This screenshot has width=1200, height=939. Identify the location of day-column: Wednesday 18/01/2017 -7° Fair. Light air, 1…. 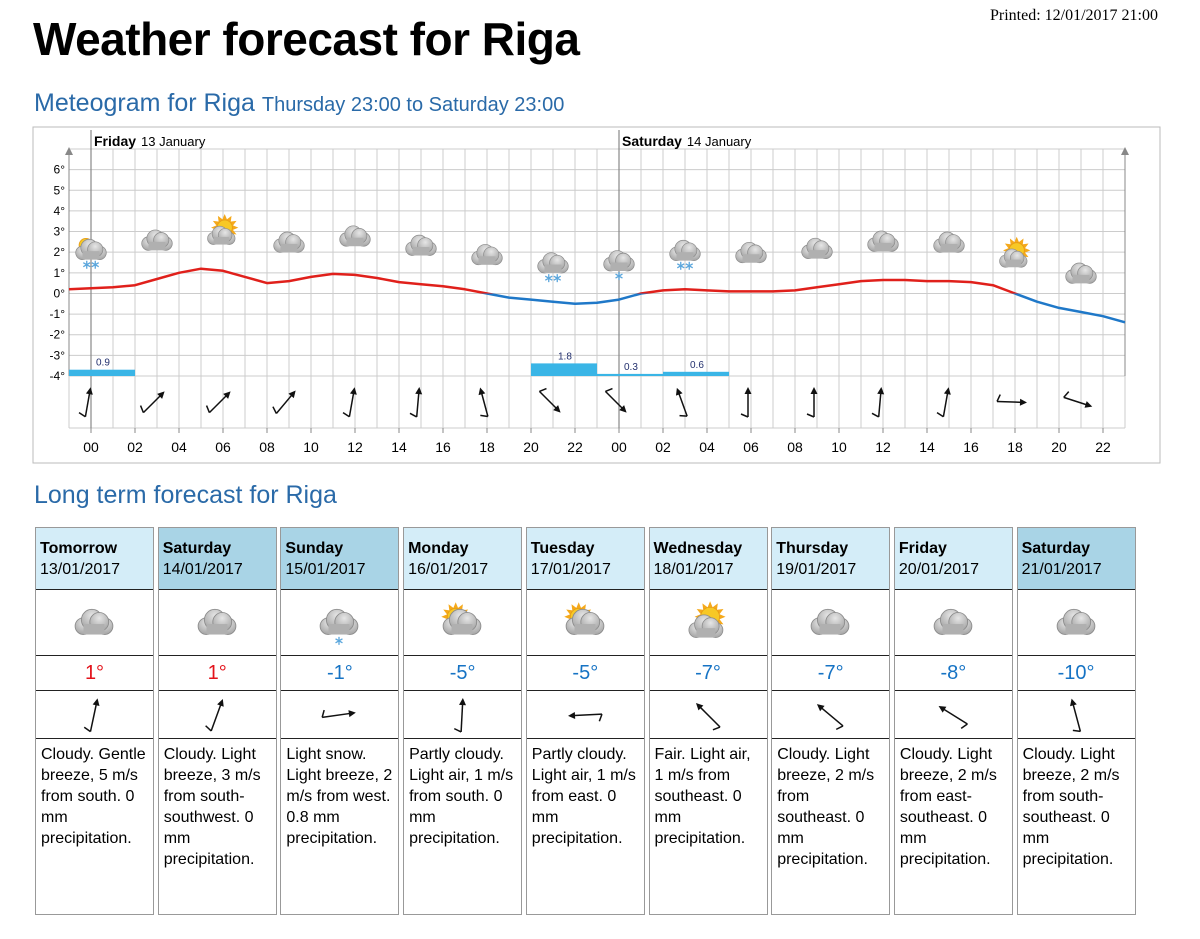
(708, 721).